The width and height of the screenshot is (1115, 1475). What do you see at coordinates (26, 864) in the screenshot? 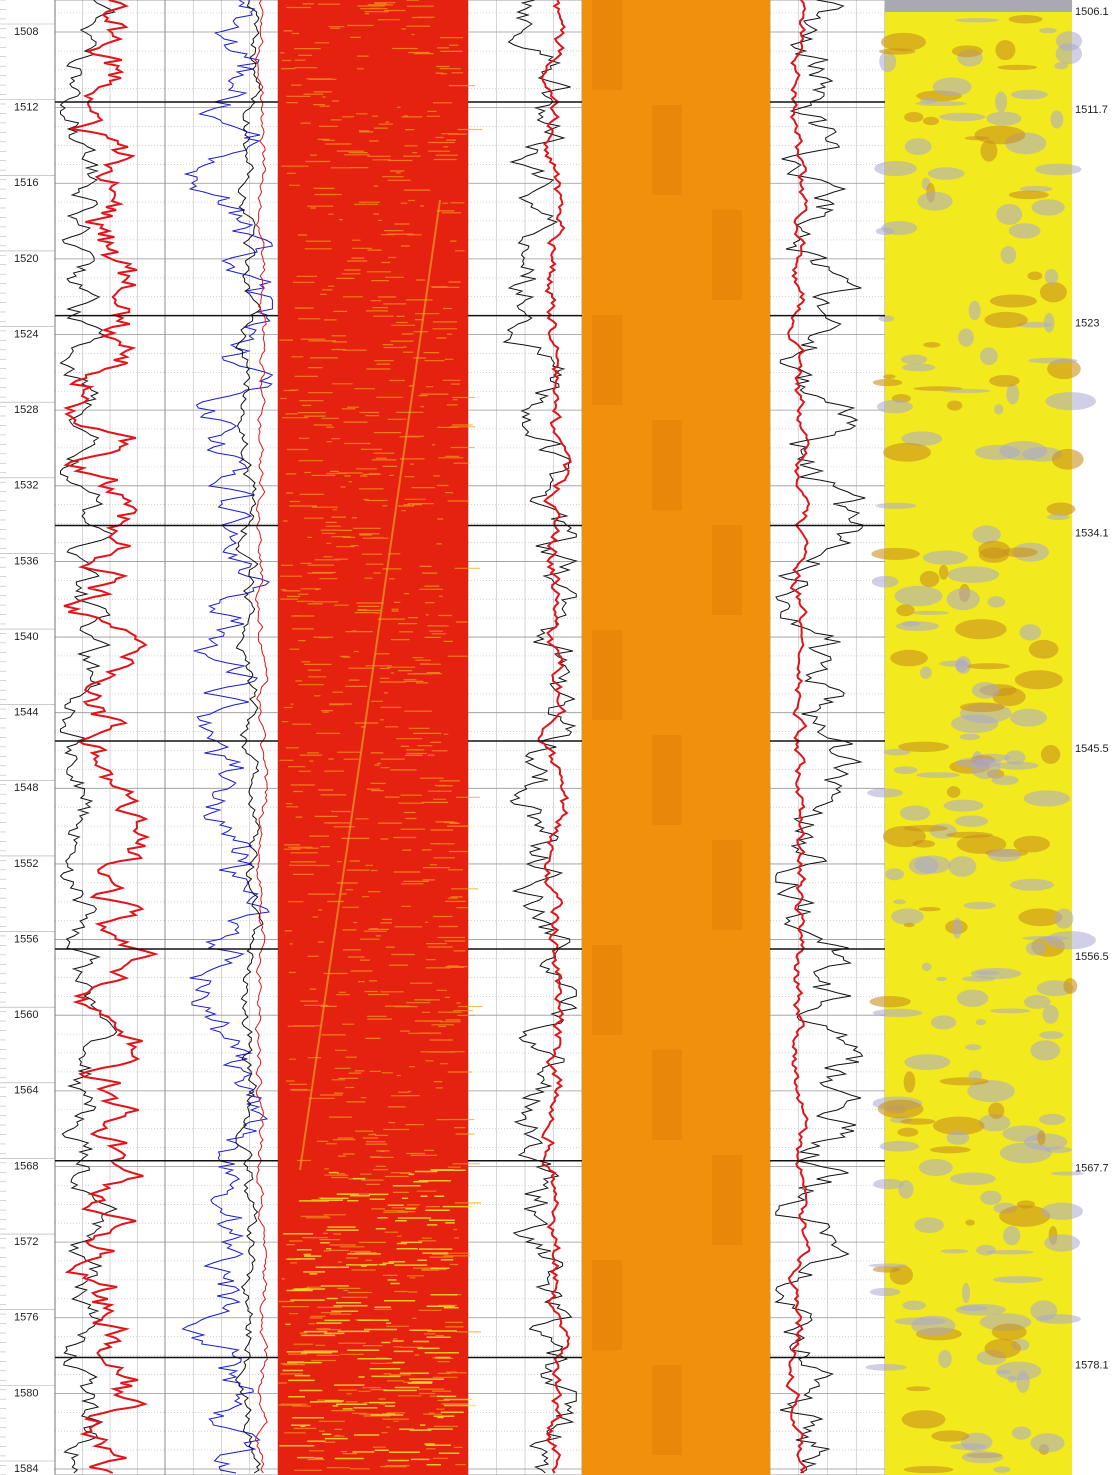
I see `depth-label: 1552` at bounding box center [26, 864].